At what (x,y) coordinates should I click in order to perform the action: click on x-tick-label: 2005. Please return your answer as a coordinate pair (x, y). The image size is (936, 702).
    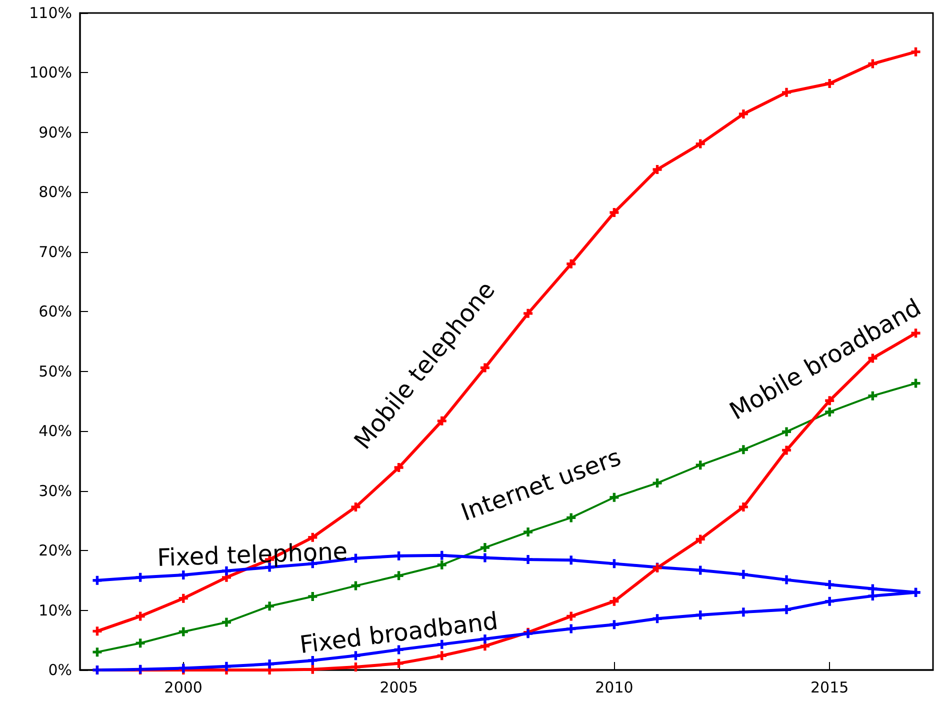
    Looking at the image, I should click on (399, 687).